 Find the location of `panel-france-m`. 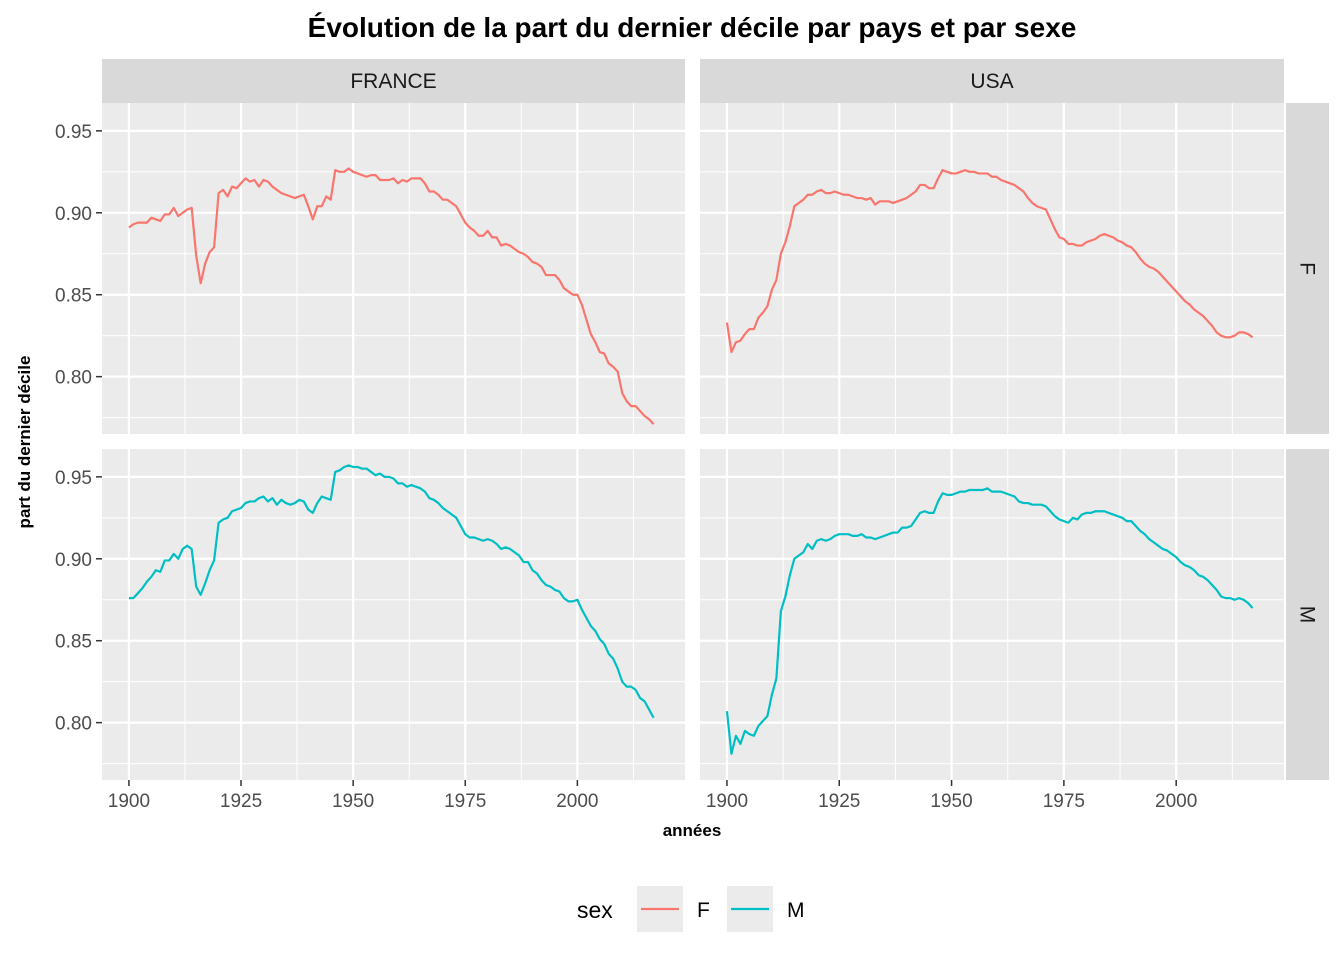

panel-france-m is located at coordinates (393, 614).